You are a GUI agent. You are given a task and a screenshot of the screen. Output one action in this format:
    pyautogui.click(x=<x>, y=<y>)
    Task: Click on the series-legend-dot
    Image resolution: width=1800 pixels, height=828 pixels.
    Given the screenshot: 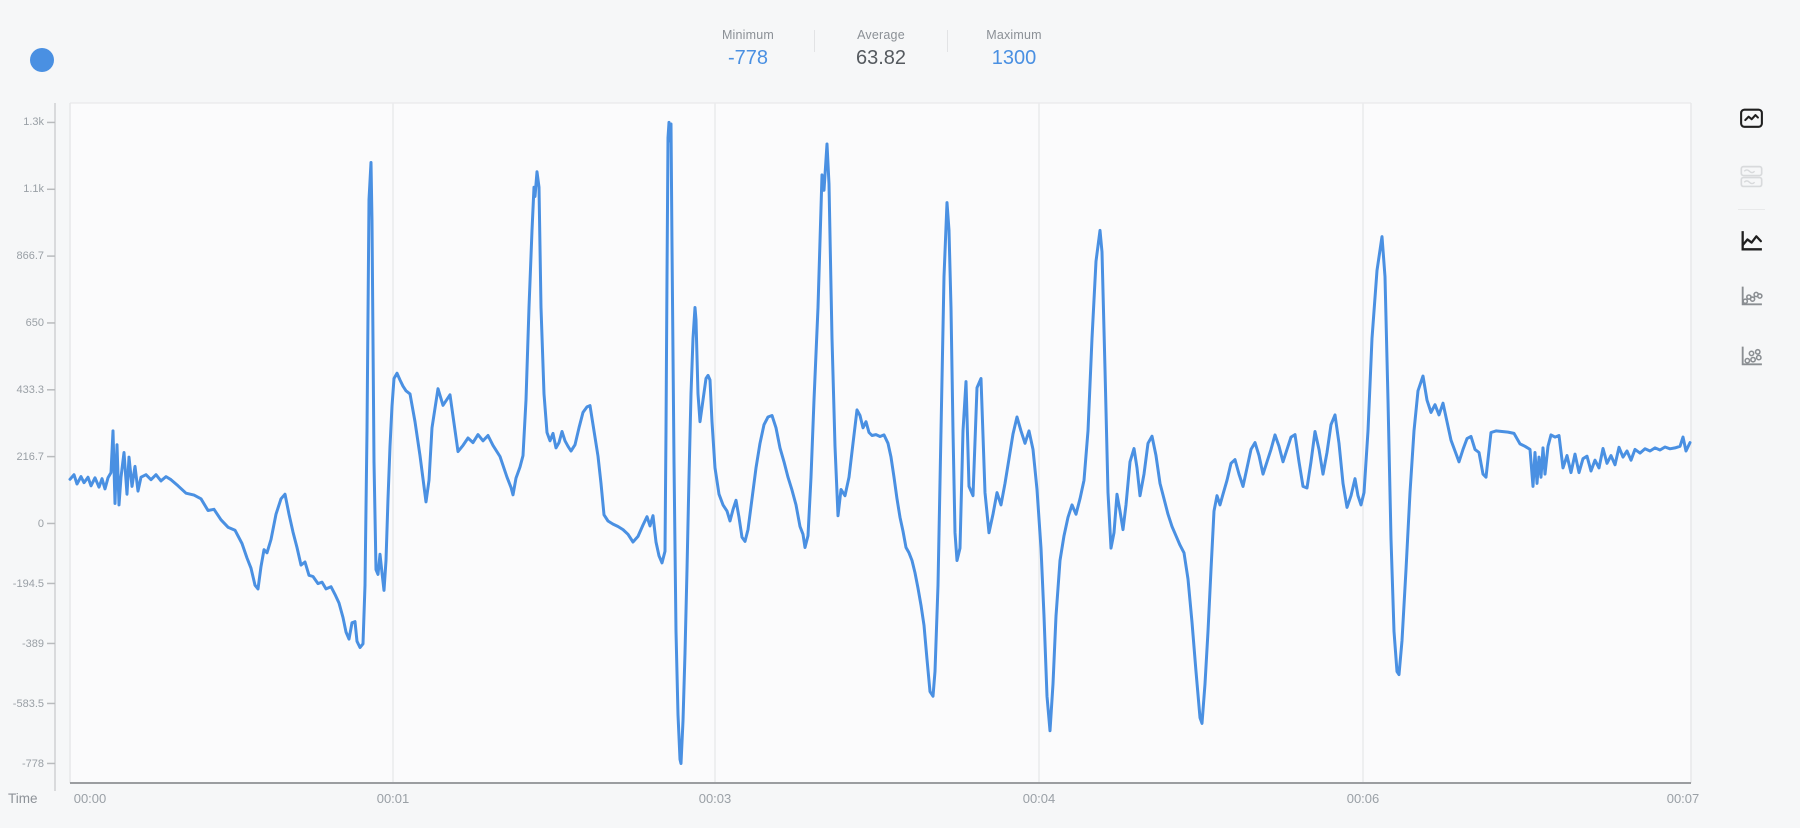 What is the action you would take?
    pyautogui.click(x=42, y=60)
    